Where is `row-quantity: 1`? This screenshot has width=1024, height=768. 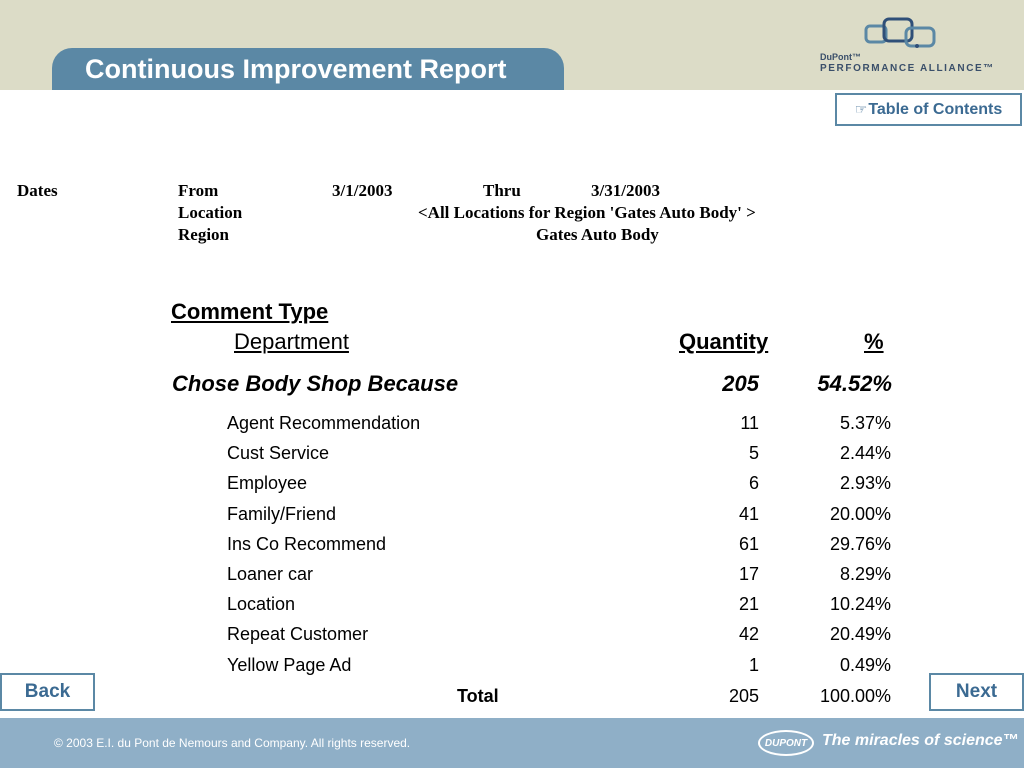
row-quantity: 1 is located at coordinates (753, 664).